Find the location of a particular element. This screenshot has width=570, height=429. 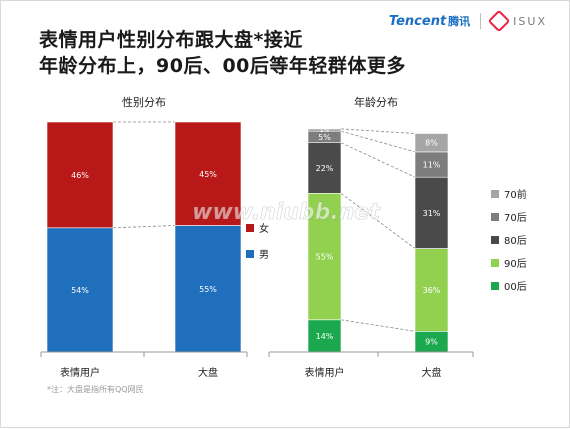

legend-label: 80后 is located at coordinates (515, 241).